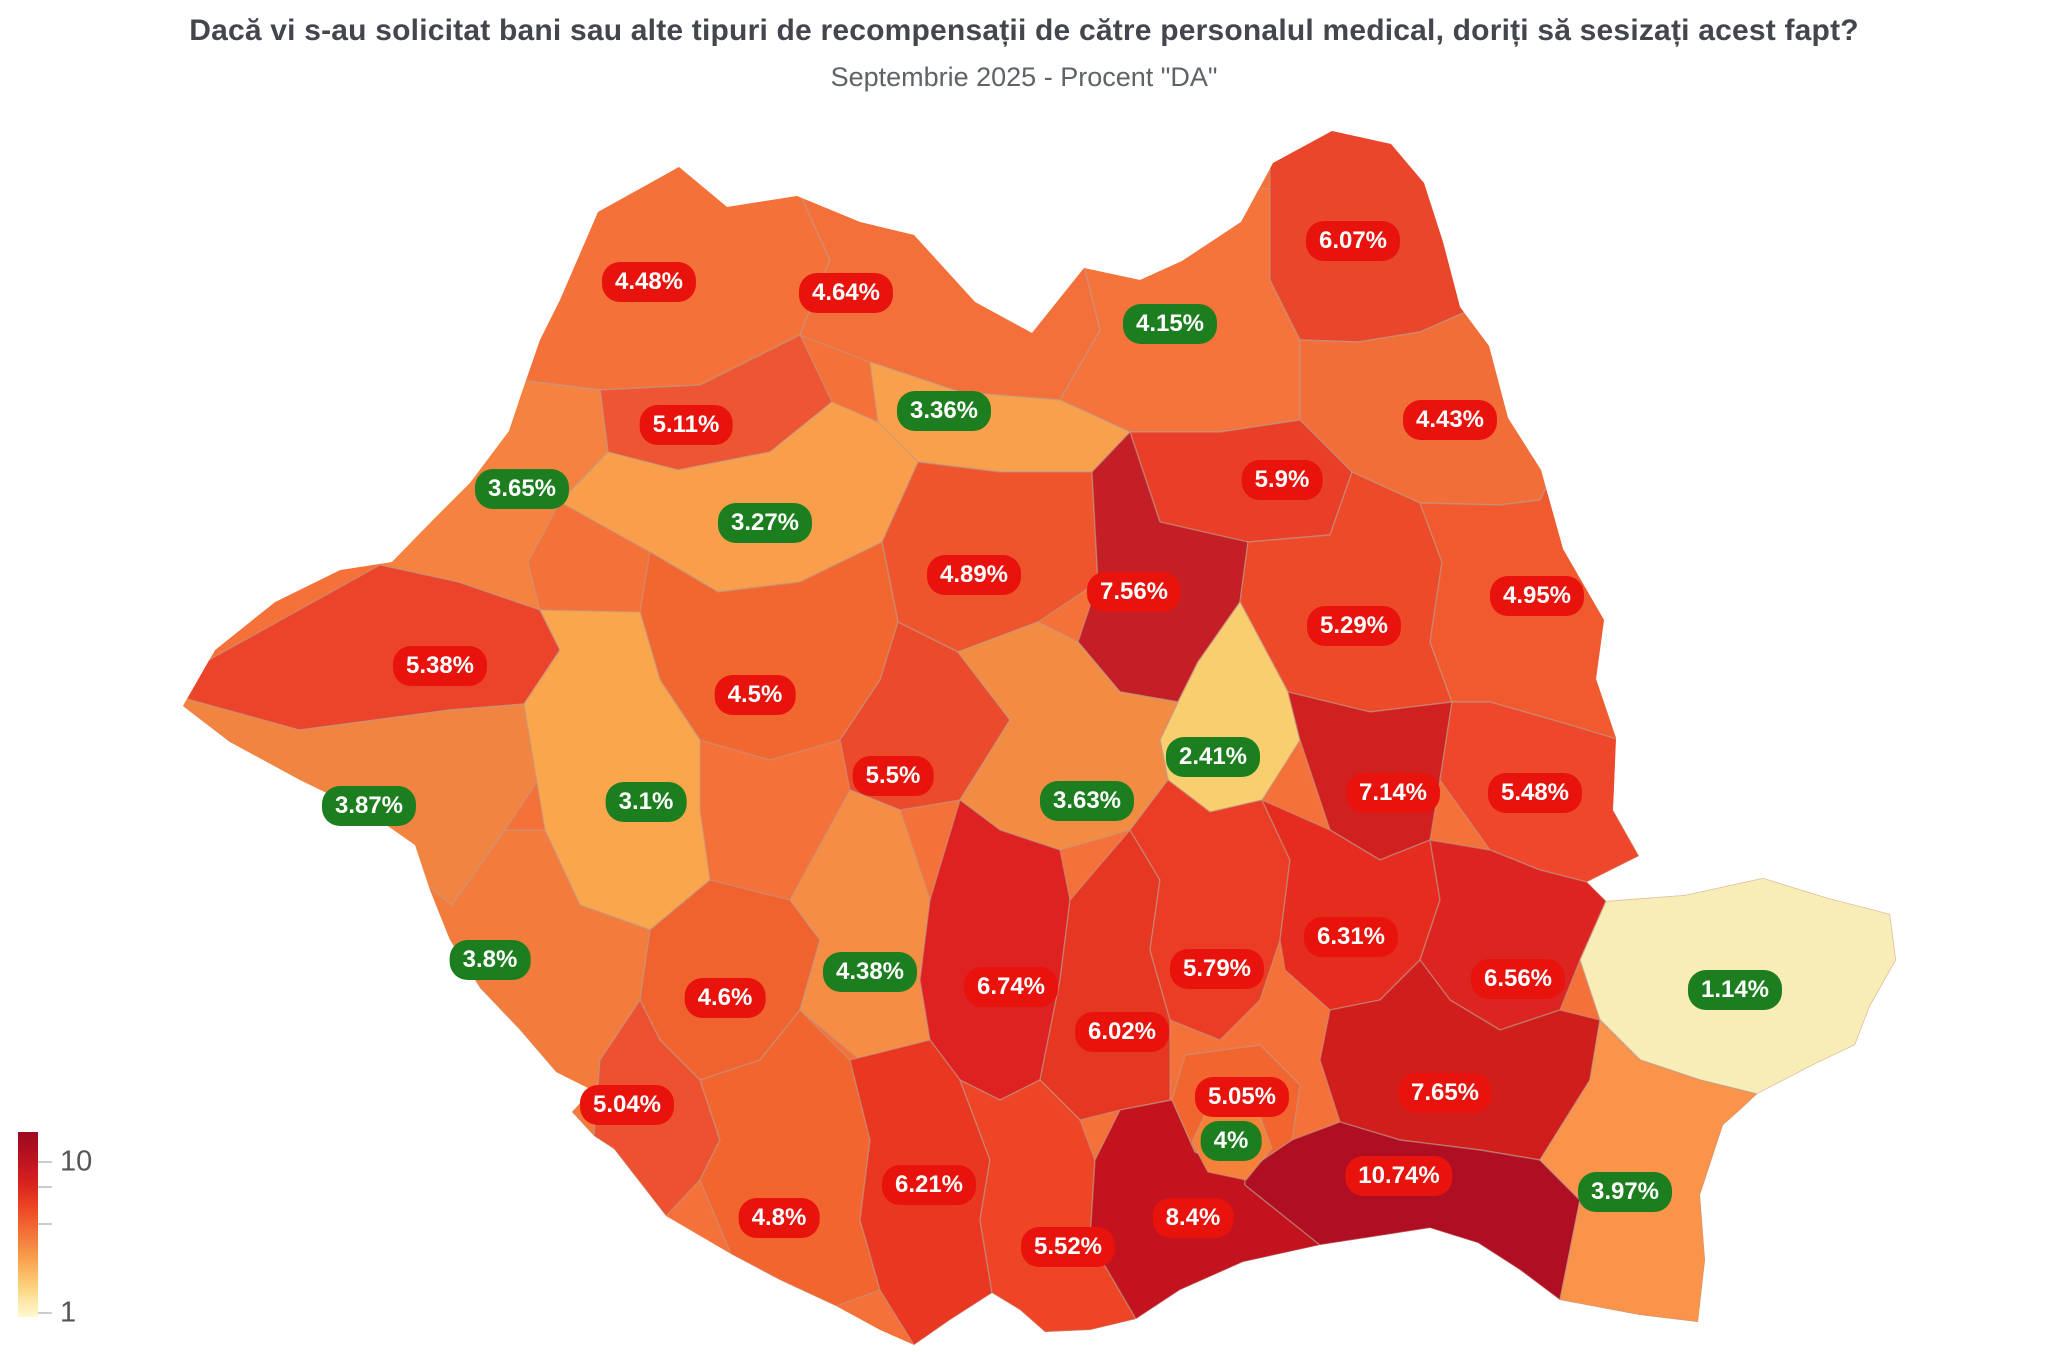  Describe the element at coordinates (1648, 1171) in the screenshot. I see `county-region-ct` at that location.